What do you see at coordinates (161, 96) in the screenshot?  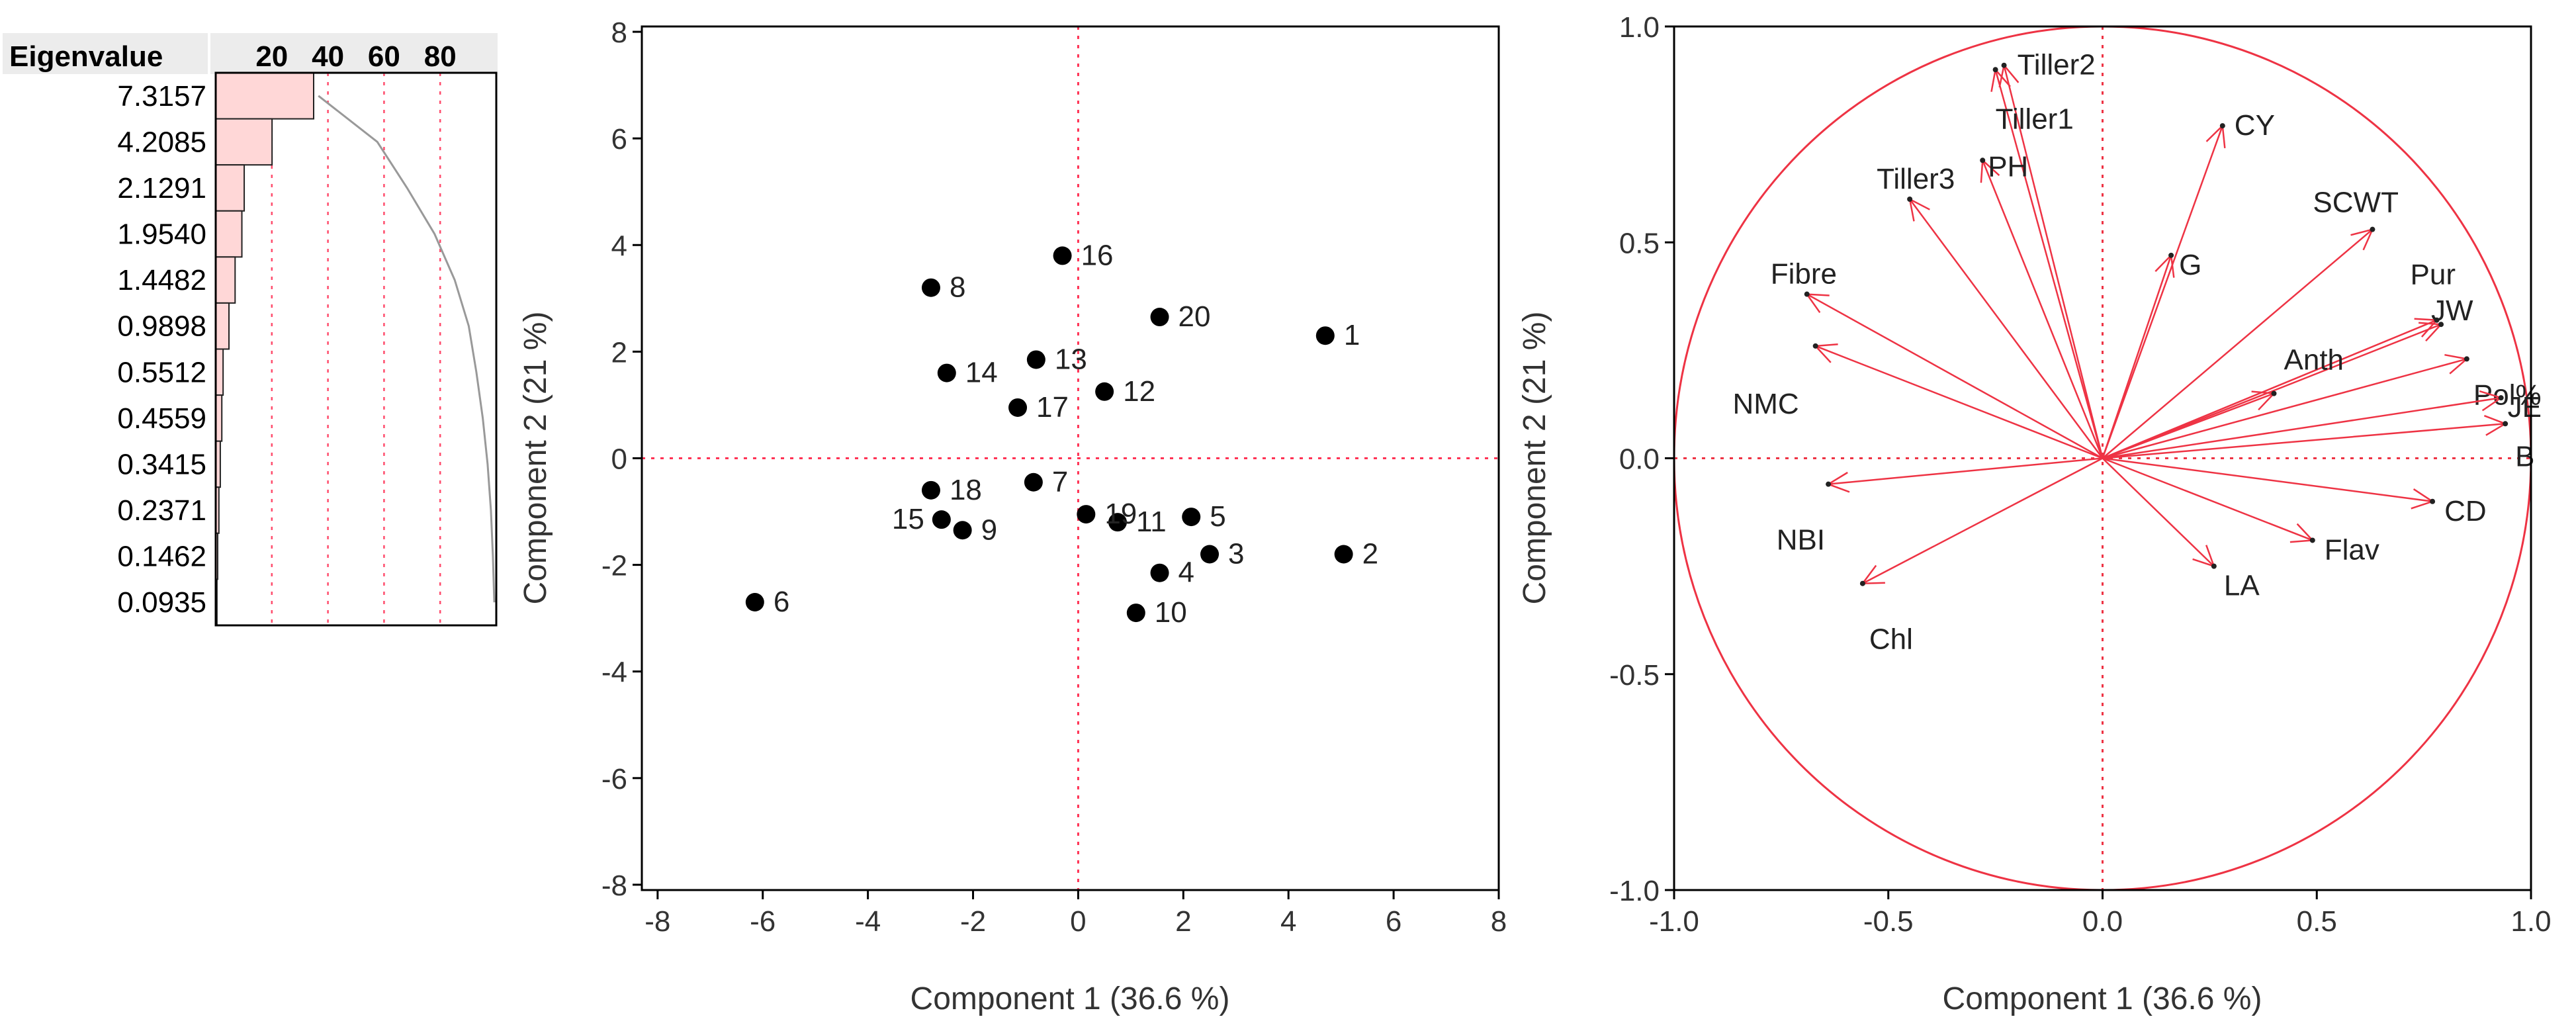 I see `eigenvalue-label: 7.3157` at bounding box center [161, 96].